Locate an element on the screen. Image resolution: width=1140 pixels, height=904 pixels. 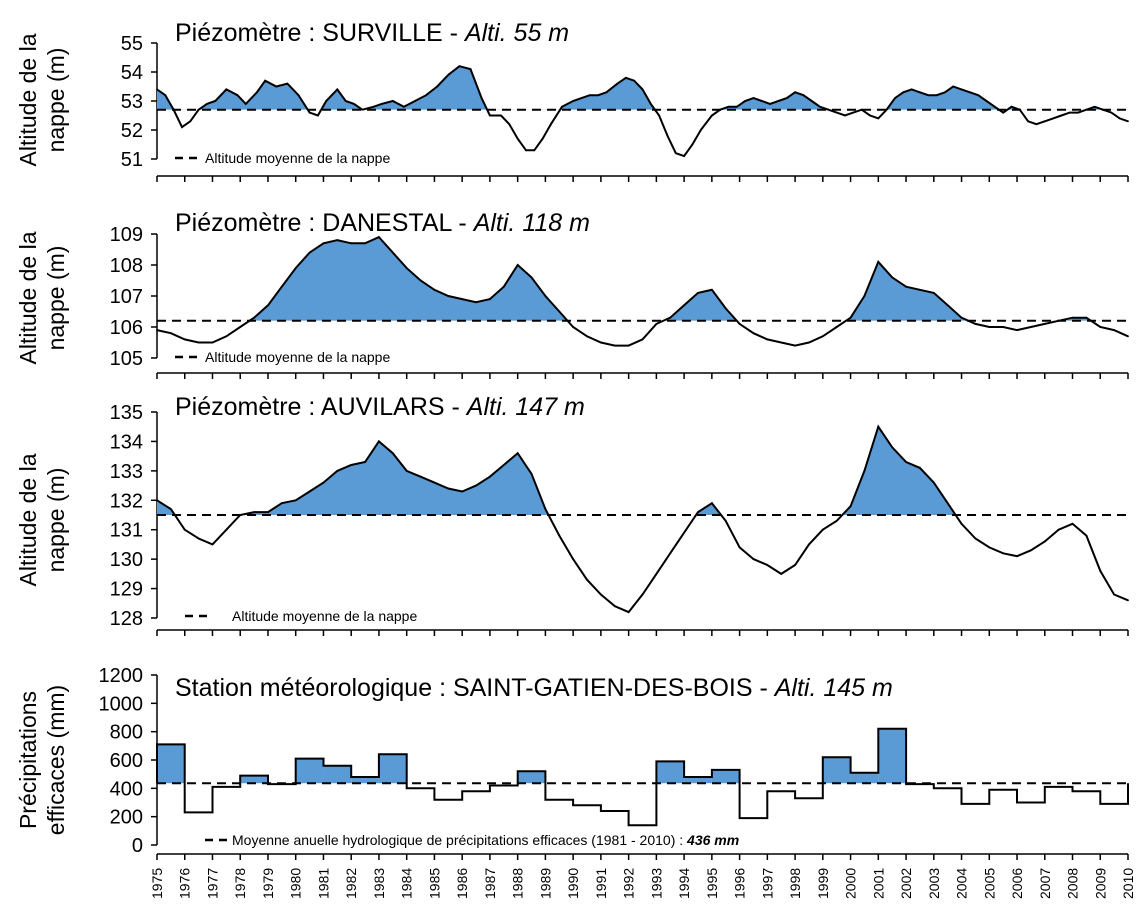
x-tick-label: 1978 is located at coordinates (240, 883).